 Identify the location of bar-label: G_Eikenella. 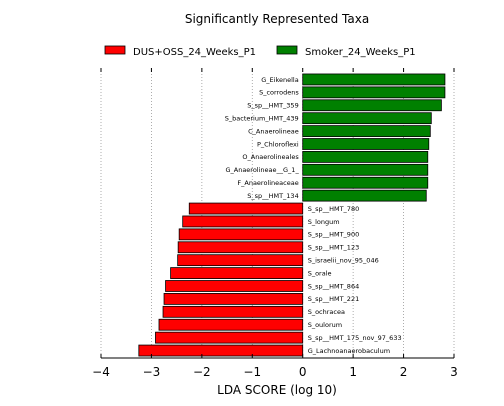
(279, 80).